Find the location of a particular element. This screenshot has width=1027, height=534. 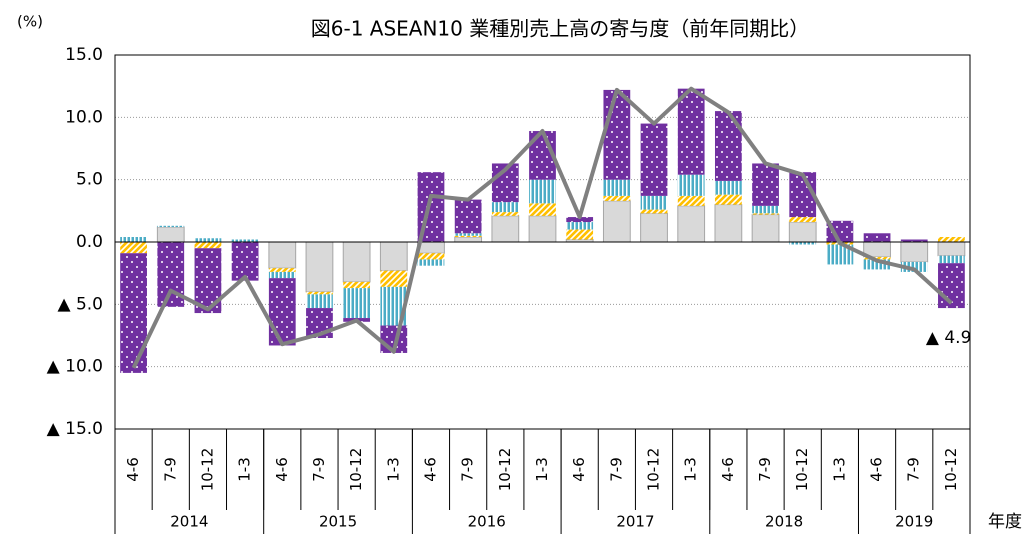

y-tick-label: 10.0 is located at coordinates (84, 117).